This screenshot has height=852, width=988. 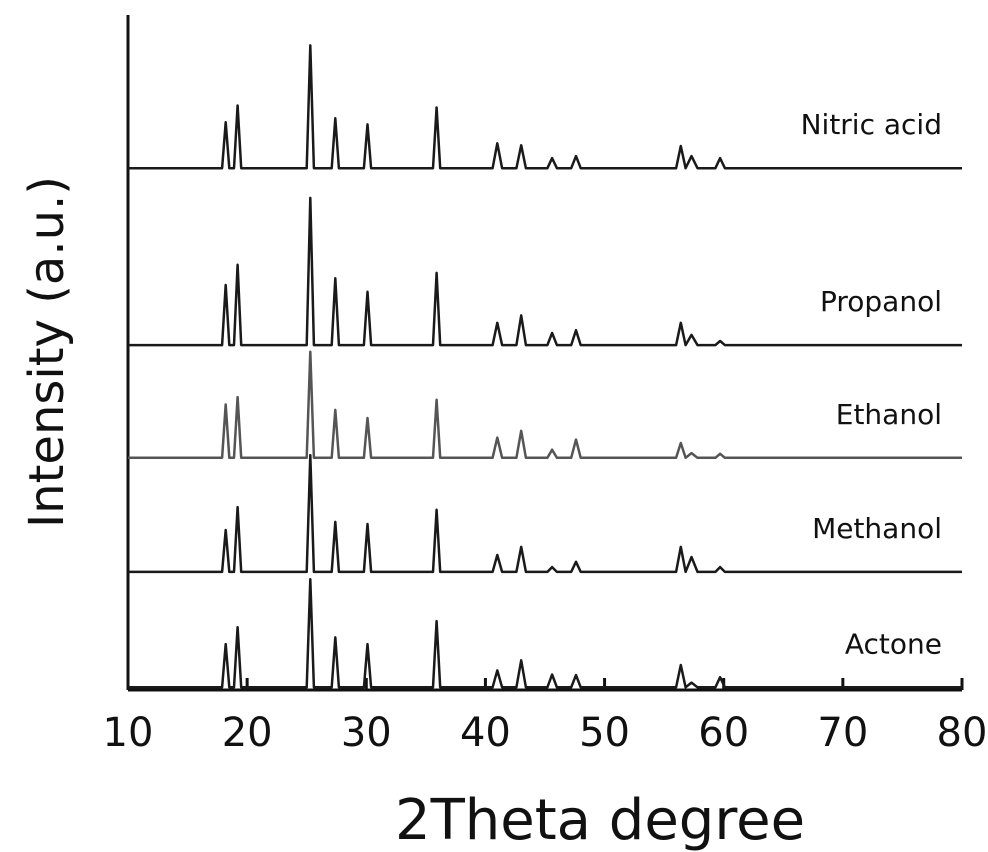 What do you see at coordinates (723, 733) in the screenshot?
I see `x-tick-label: 60` at bounding box center [723, 733].